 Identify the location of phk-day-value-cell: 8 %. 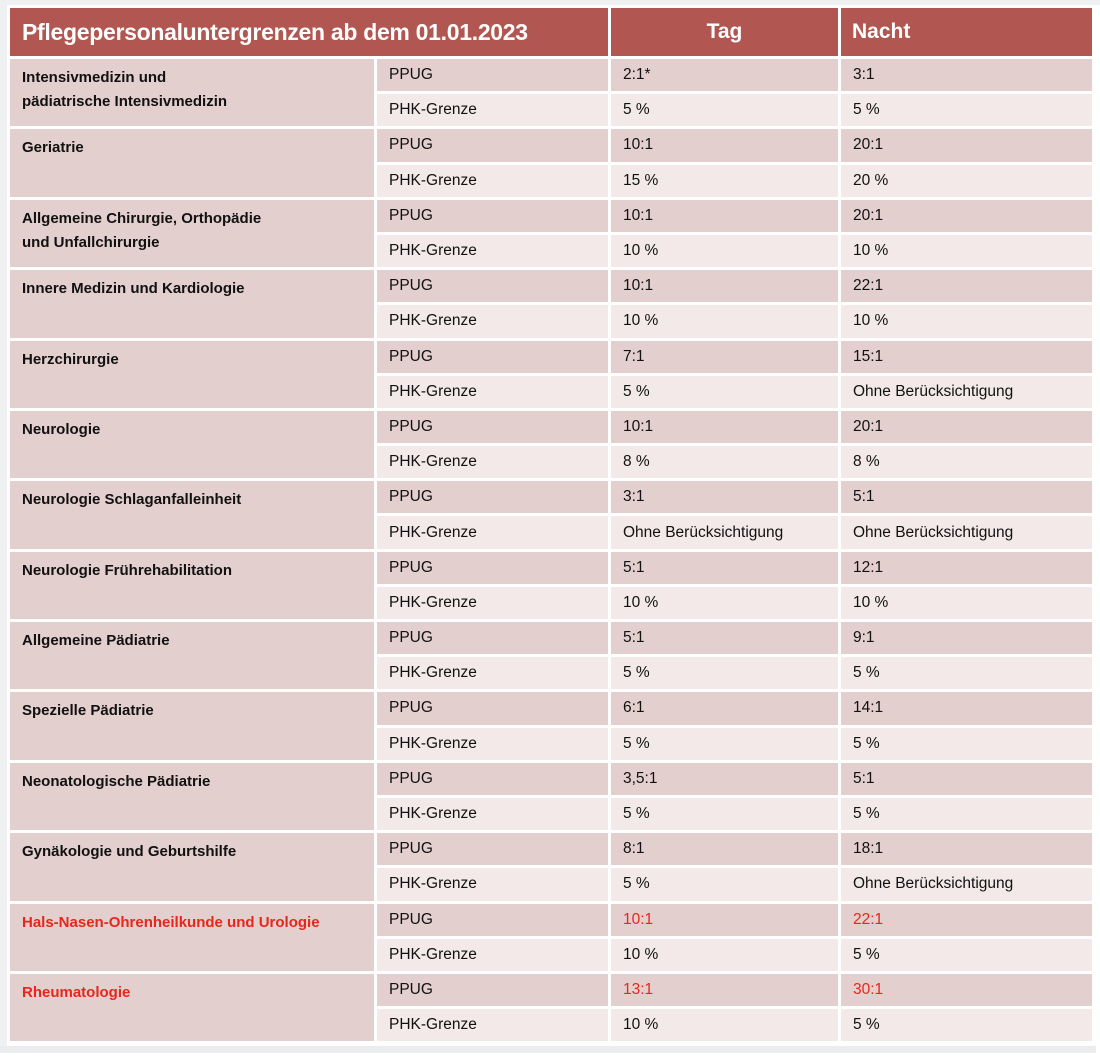
(724, 462).